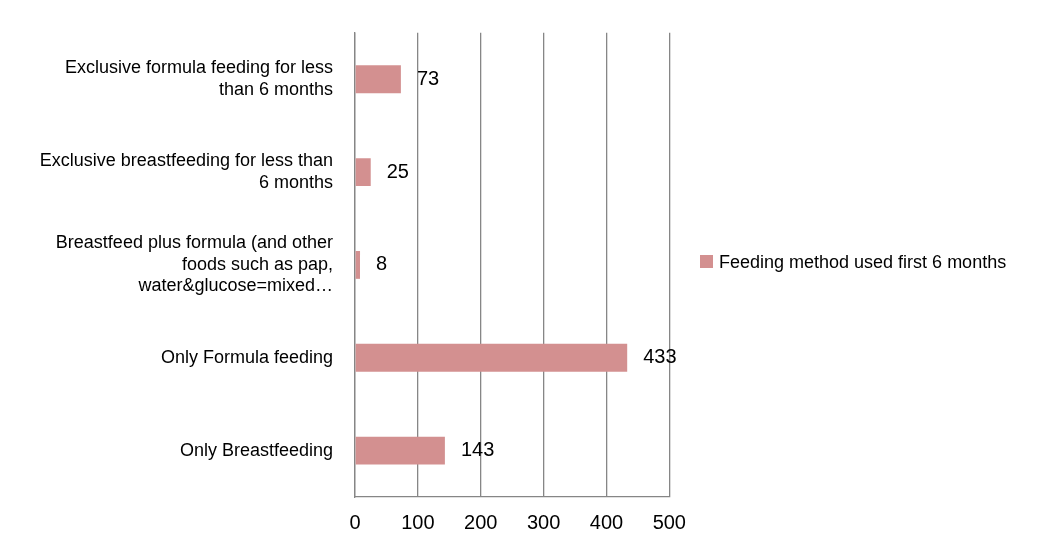  Describe the element at coordinates (660, 356) in the screenshot. I see `data-label: 433` at that location.